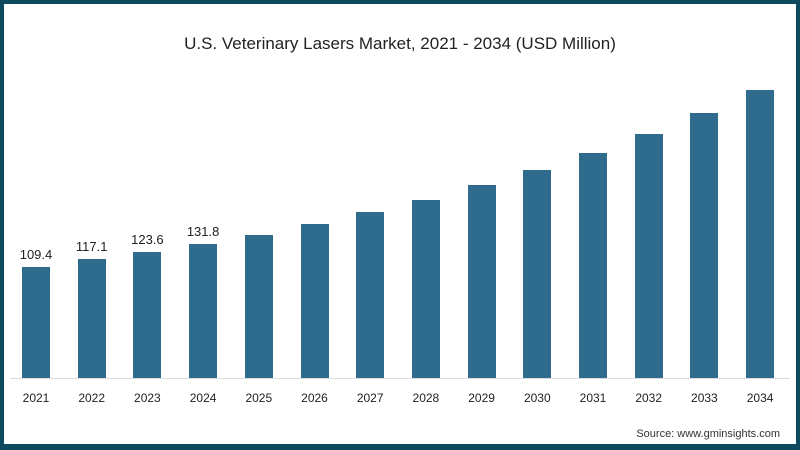 This screenshot has width=800, height=450. Describe the element at coordinates (36, 254) in the screenshot. I see `data-label-2021: 109.4` at that location.